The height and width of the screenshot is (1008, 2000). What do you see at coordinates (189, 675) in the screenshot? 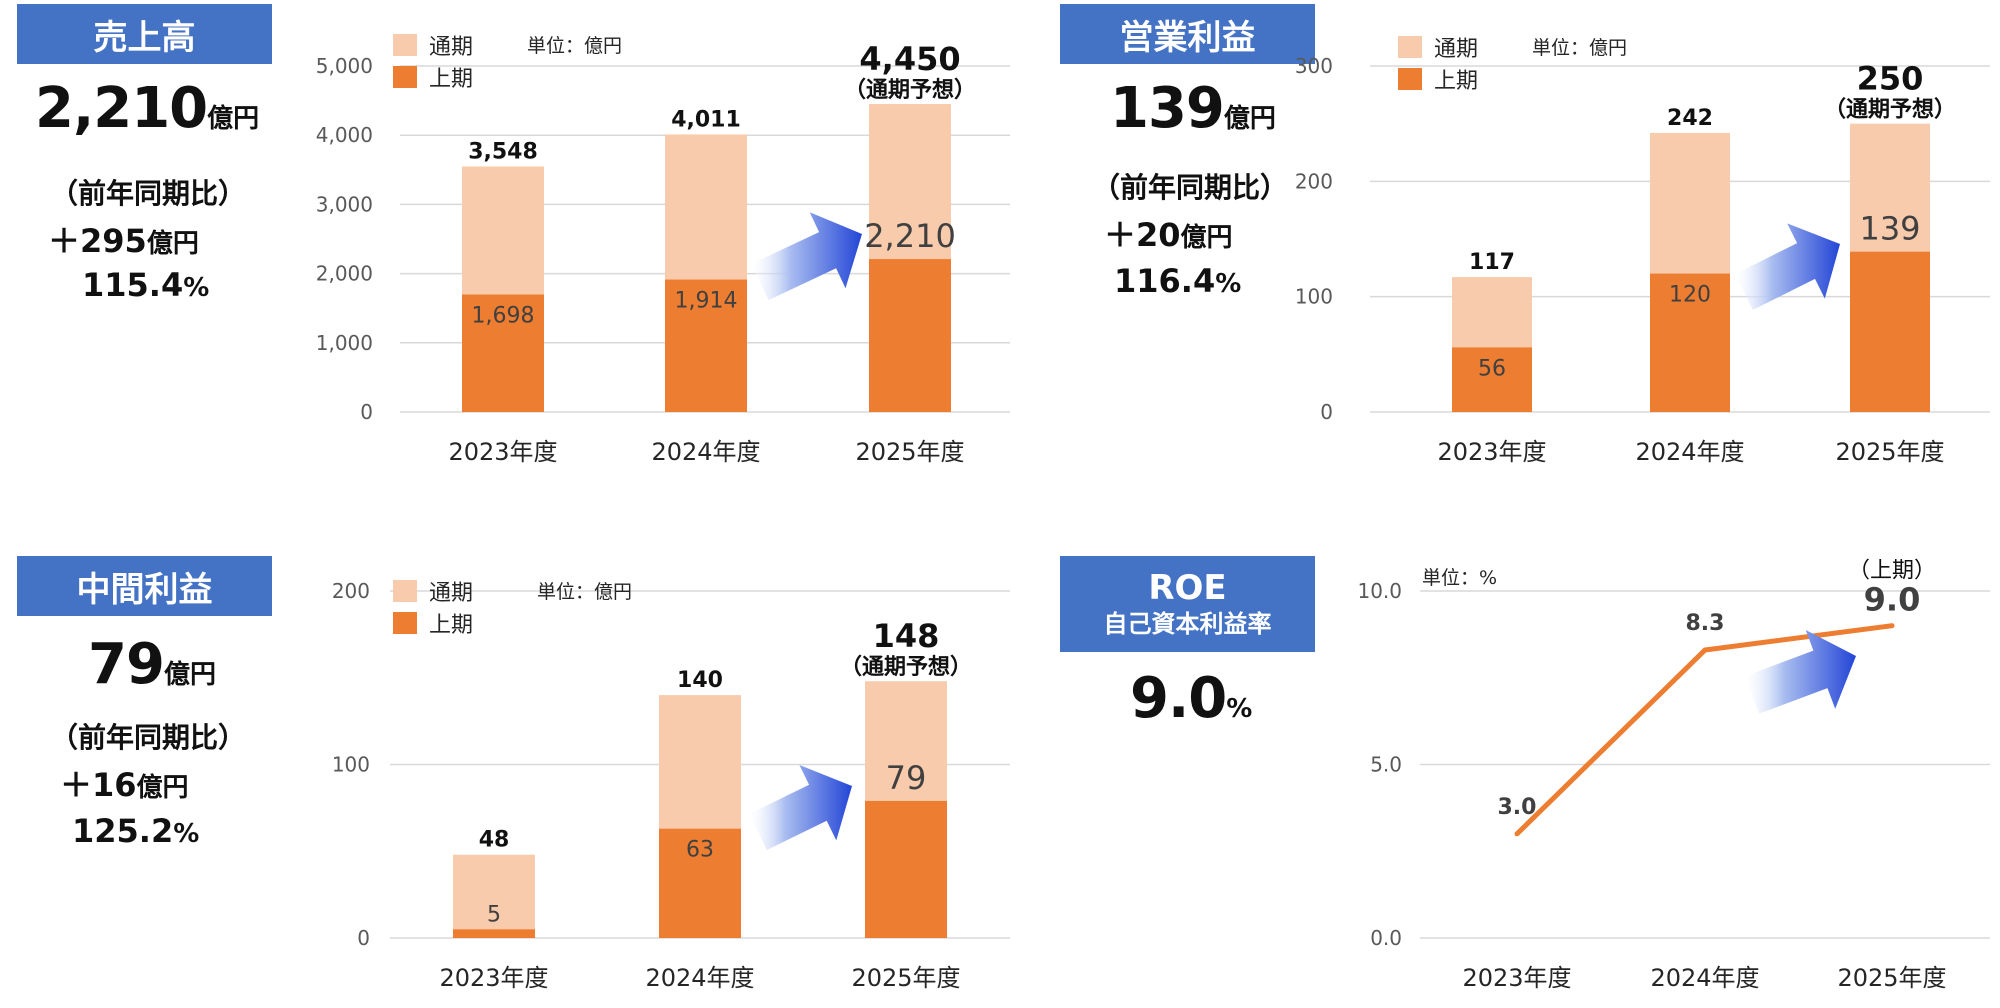
I see `interim-value-unit: 億円` at bounding box center [189, 675].